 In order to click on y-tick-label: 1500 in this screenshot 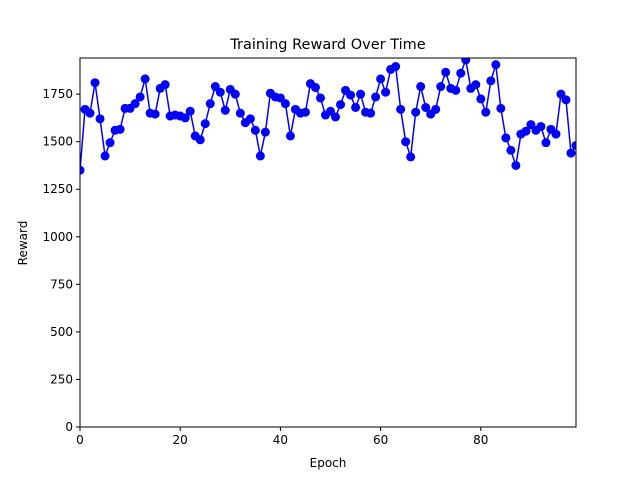, I will do `click(57, 142)`.